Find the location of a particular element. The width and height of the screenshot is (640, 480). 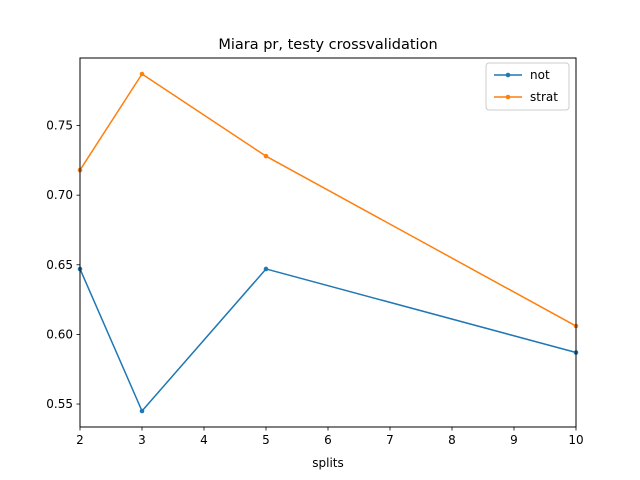

x-tick-label: 5 is located at coordinates (266, 440).